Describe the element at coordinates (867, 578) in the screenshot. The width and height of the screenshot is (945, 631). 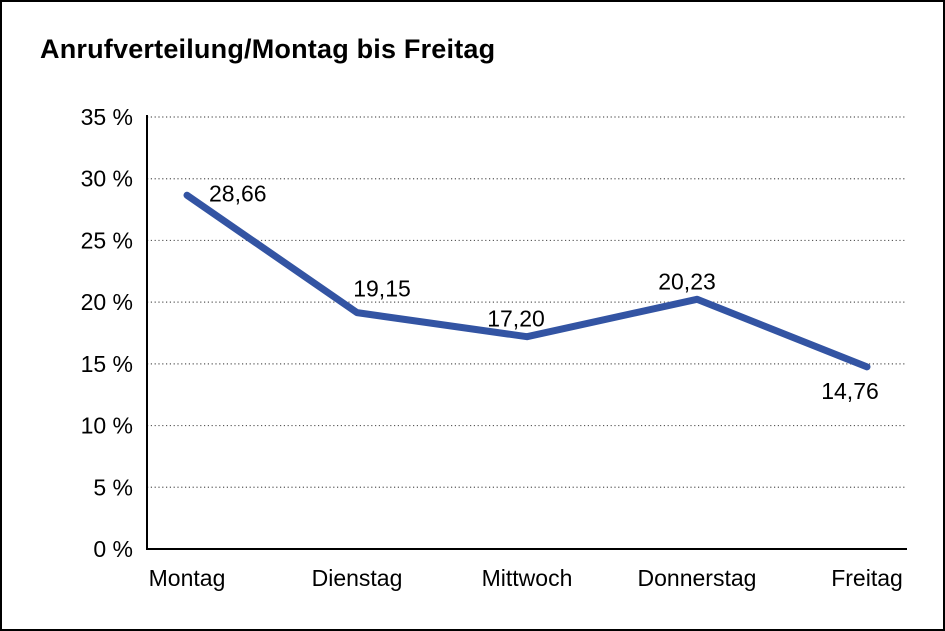
I see `x-category-label: Freitag` at that location.